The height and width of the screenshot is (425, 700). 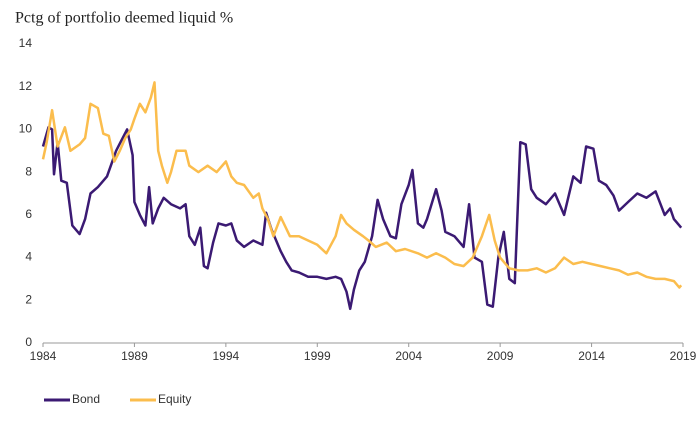 What do you see at coordinates (317, 356) in the screenshot?
I see `x-tick-label: 1999` at bounding box center [317, 356].